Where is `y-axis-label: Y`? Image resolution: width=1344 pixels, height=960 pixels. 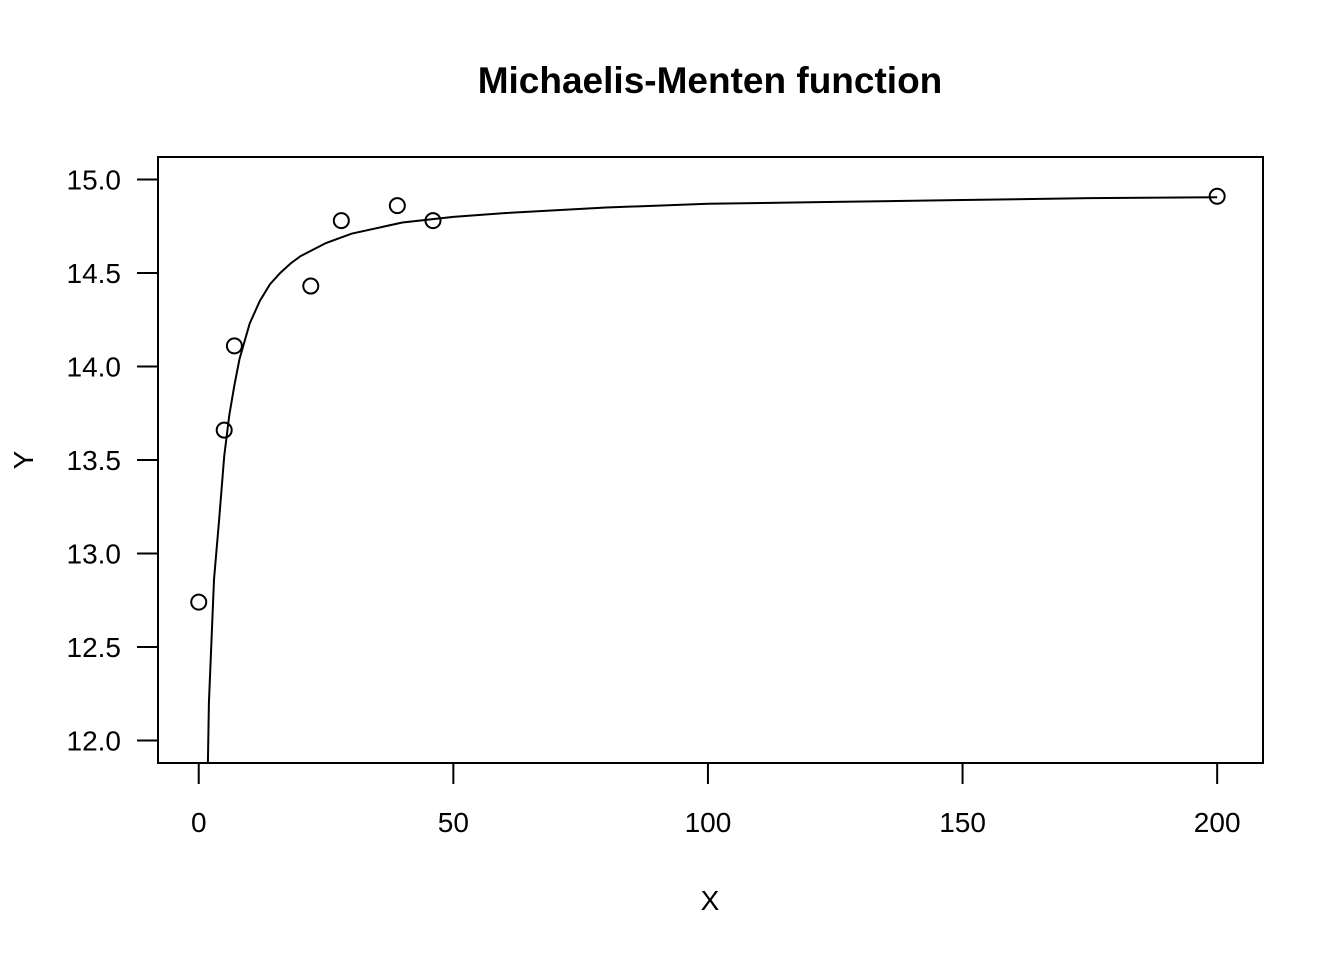 y-axis-label: Y is located at coordinates (23, 459).